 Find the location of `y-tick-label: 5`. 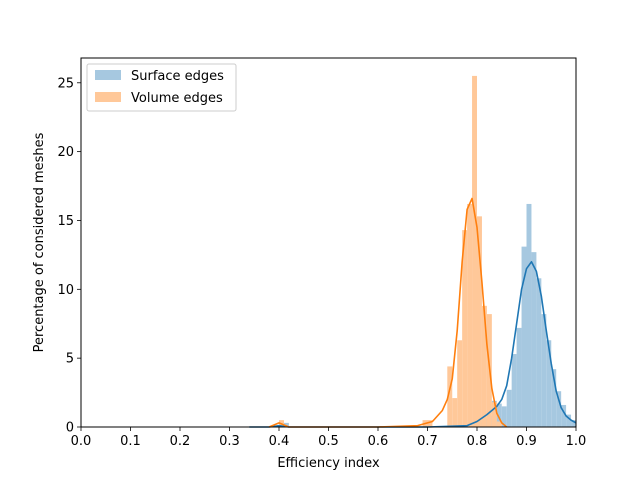

y-tick-label: 5 is located at coordinates (70, 359).